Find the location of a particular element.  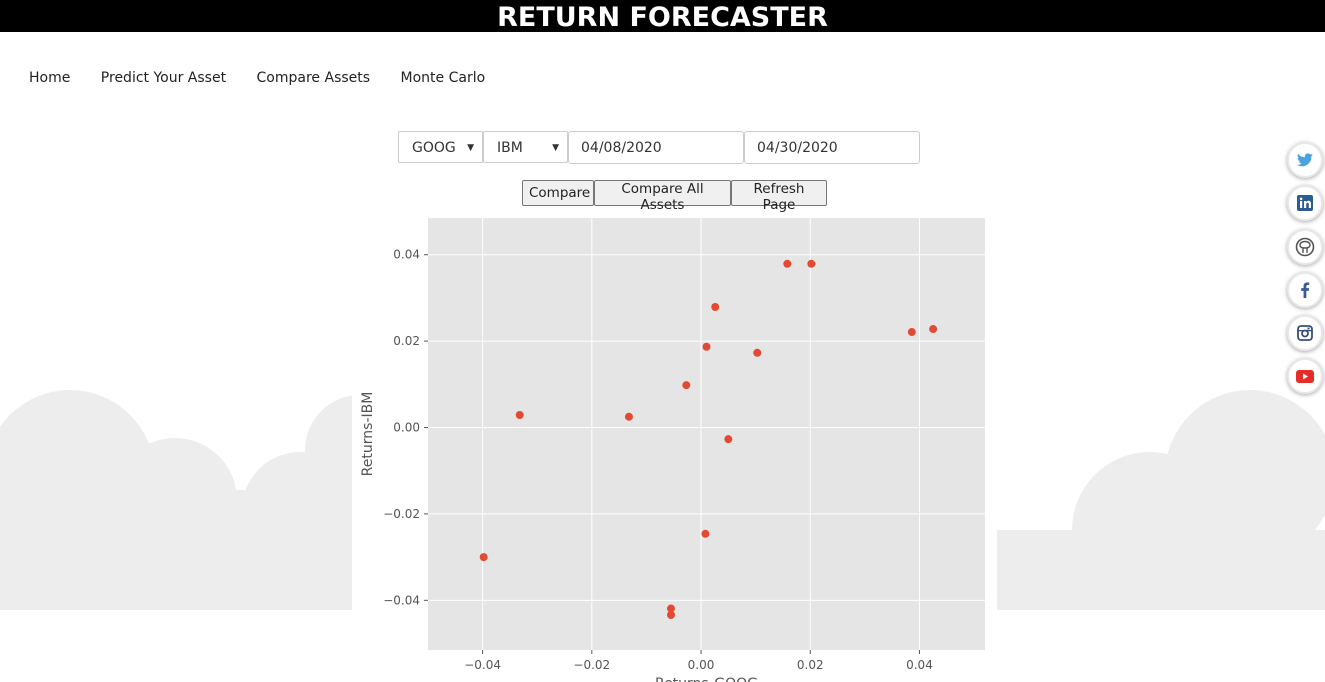

end-date-input is located at coordinates (832, 147).